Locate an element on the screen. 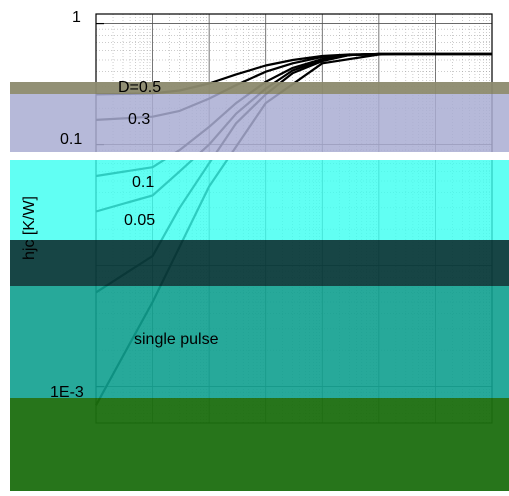  y-tick-label-1: 1 is located at coordinates (76, 17).